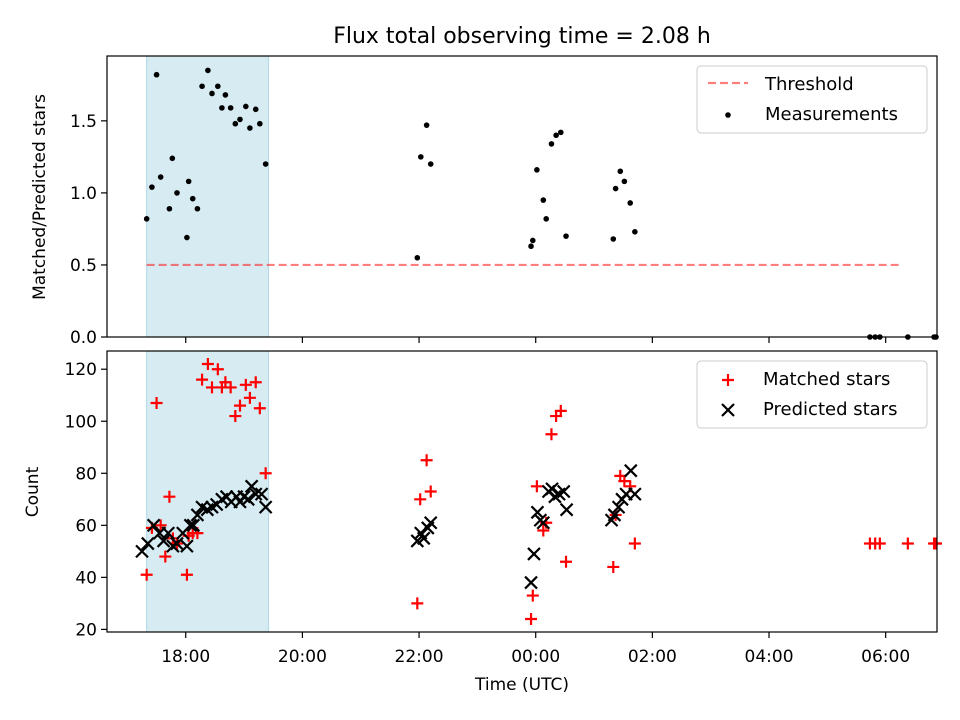 Image resolution: width=960 pixels, height=720 pixels. I want to click on time-xtick-label: 22:00, so click(419, 657).